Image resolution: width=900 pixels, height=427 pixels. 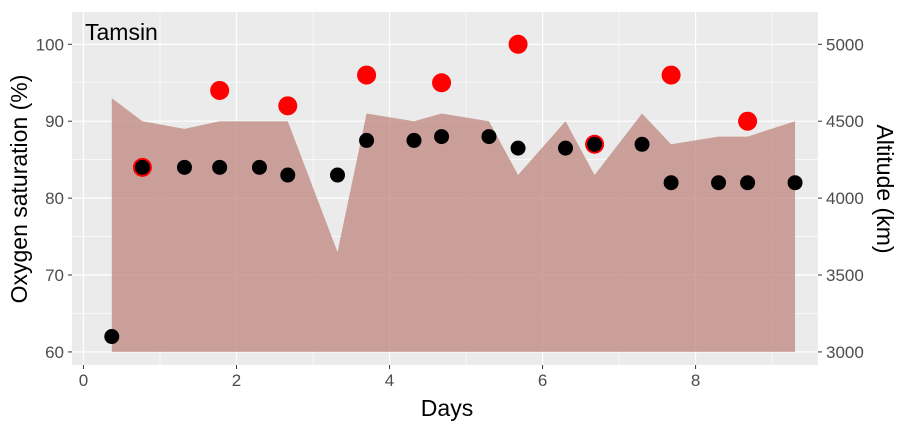 I want to click on y2-tick-label: 3500, so click(x=845, y=275).